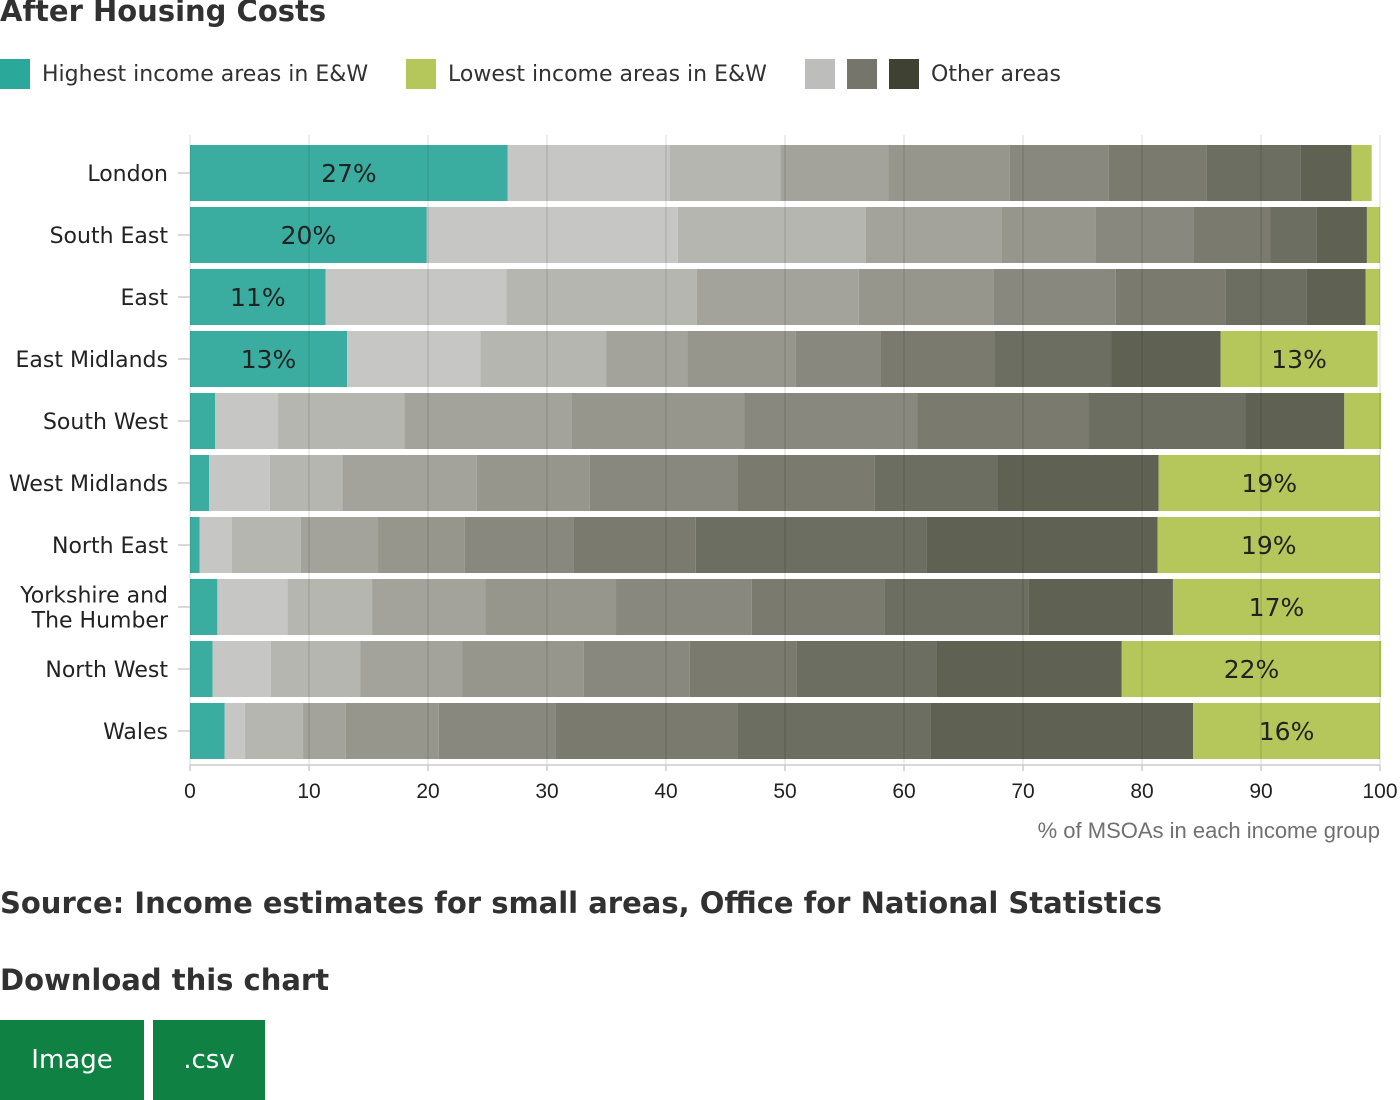  What do you see at coordinates (269, 359) in the screenshot?
I see `data-label-3: 13%` at bounding box center [269, 359].